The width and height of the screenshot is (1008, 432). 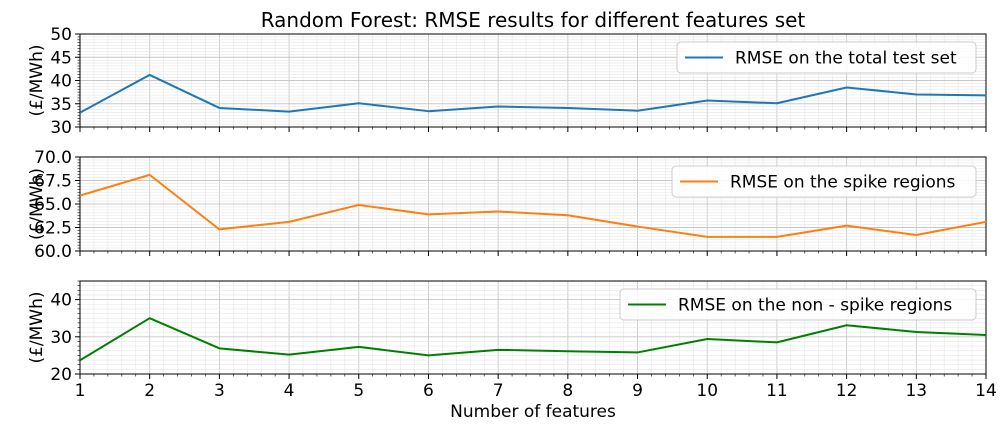 What do you see at coordinates (847, 391) in the screenshot?
I see `x-tick-label: 12` at bounding box center [847, 391].